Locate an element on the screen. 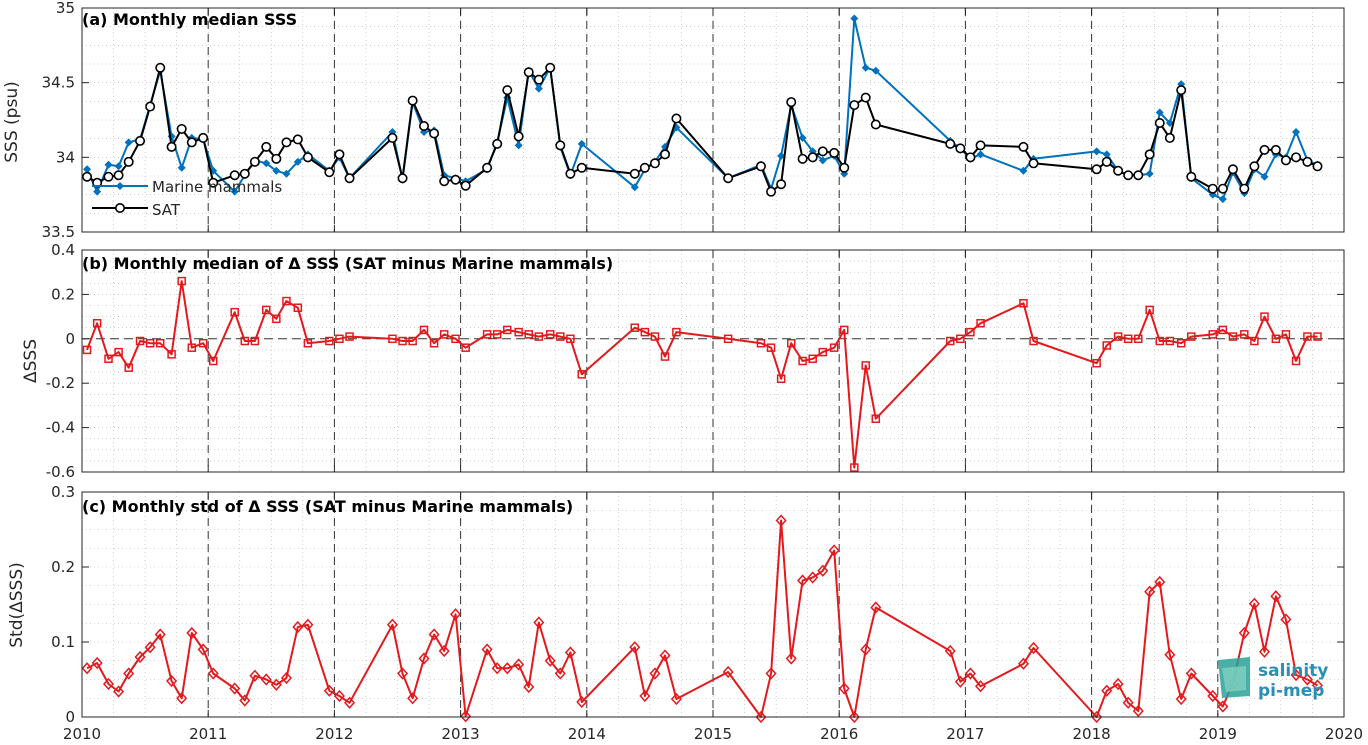 This screenshot has height=745, width=1368. y-tick-label: 0.2 is located at coordinates (63, 567).